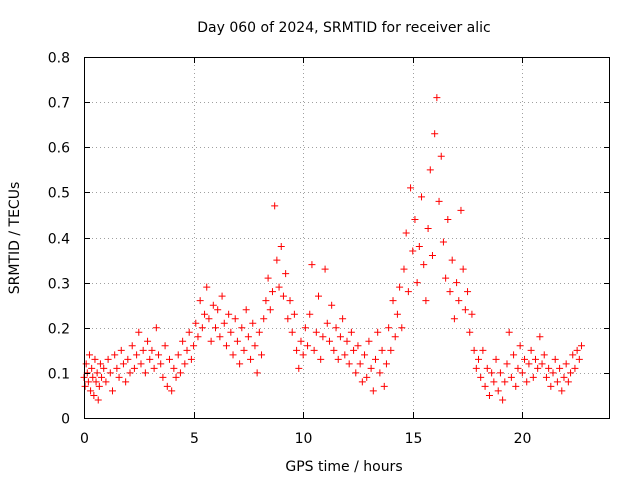 Image resolution: width=640 pixels, height=480 pixels. I want to click on y-tick-label: 0.4, so click(59, 240).